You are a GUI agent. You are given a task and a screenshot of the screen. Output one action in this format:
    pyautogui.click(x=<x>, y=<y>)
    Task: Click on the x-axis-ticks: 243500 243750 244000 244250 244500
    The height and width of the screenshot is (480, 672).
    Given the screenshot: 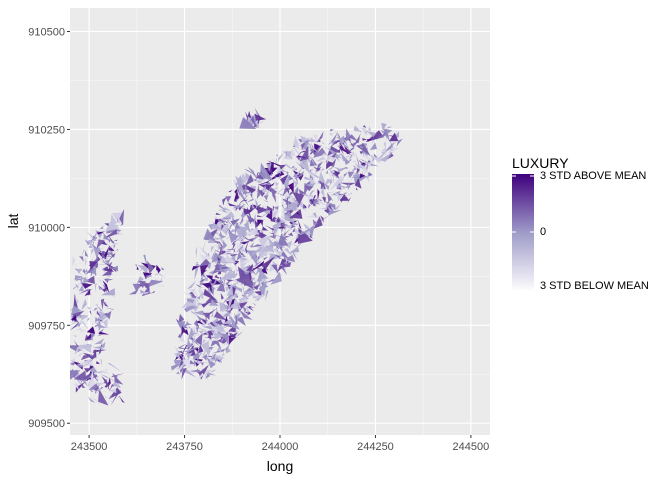 What is the action you would take?
    pyautogui.click(x=280, y=444)
    